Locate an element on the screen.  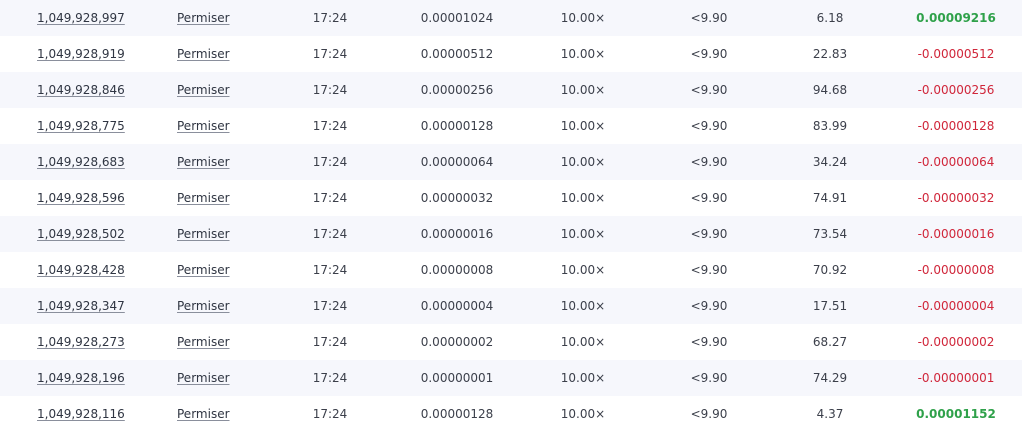
bet-id-link: 1,049,928,502 is located at coordinates (81, 234).